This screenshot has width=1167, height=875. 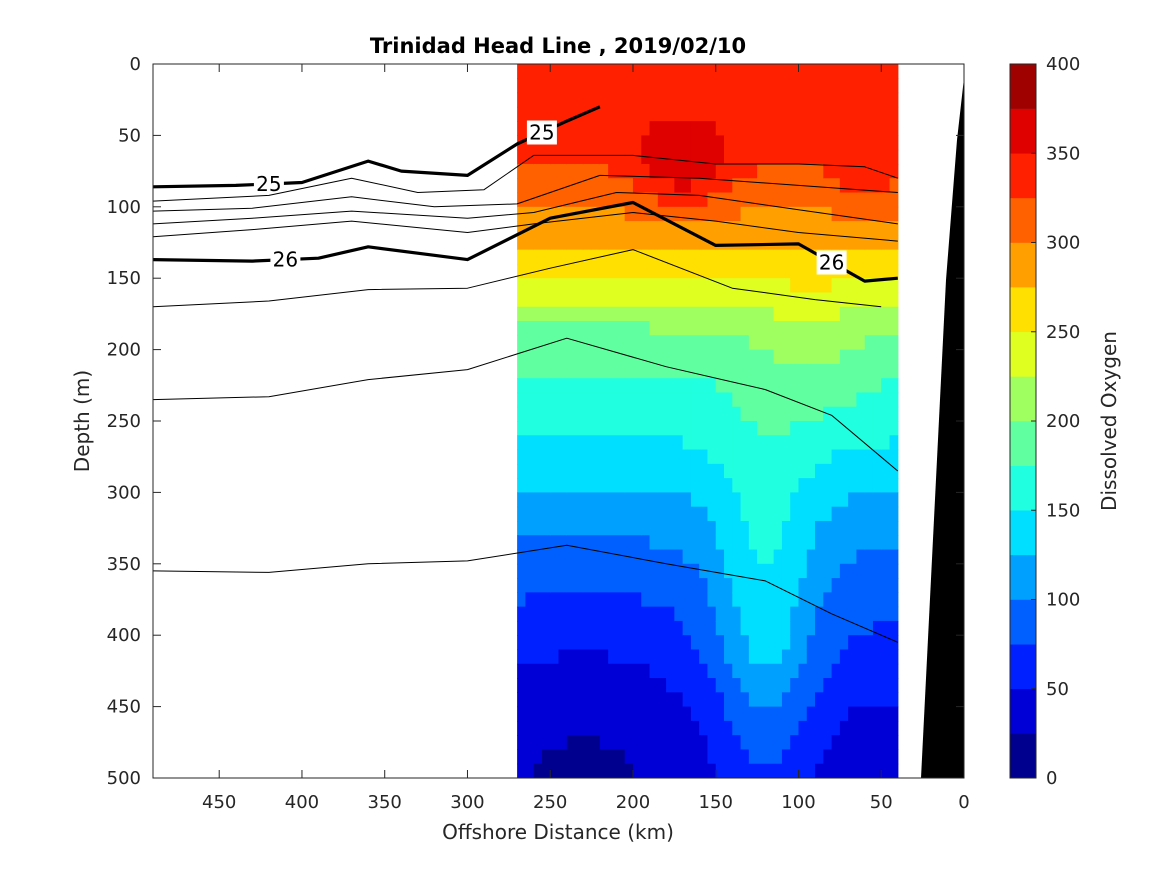 What do you see at coordinates (1057, 689) in the screenshot?
I see `colorbar-tick-label: 50` at bounding box center [1057, 689].